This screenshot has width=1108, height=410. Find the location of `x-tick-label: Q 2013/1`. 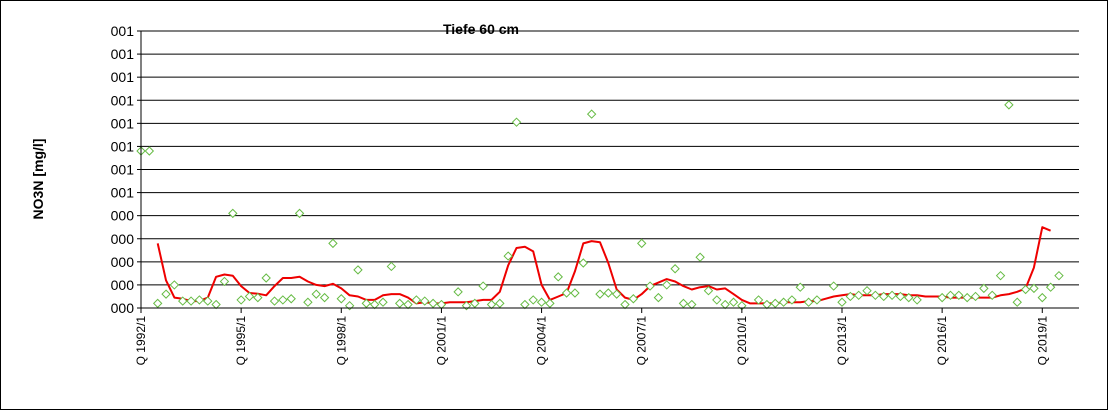

x-tick-label: Q 2013/1 is located at coordinates (842, 341).